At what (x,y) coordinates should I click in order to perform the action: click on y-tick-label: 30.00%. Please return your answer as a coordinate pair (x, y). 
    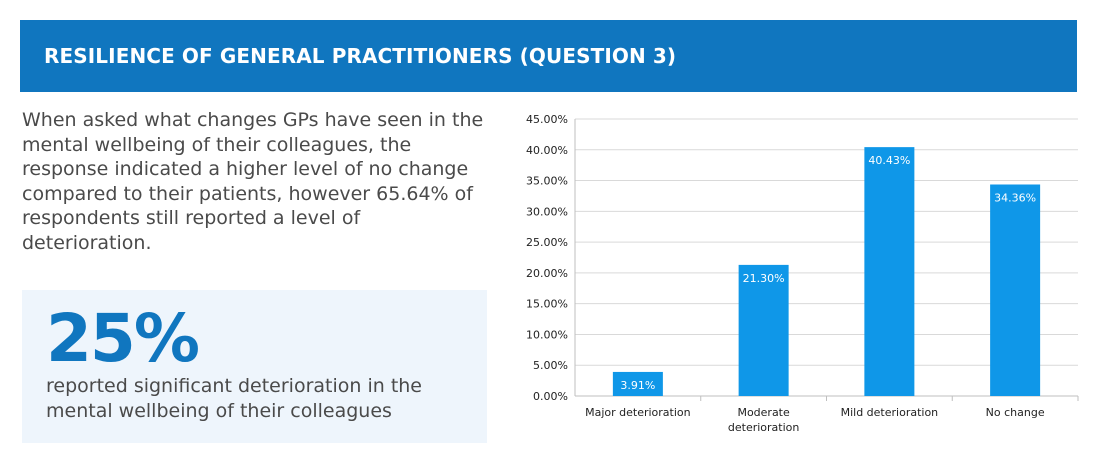
    Looking at the image, I should click on (547, 211).